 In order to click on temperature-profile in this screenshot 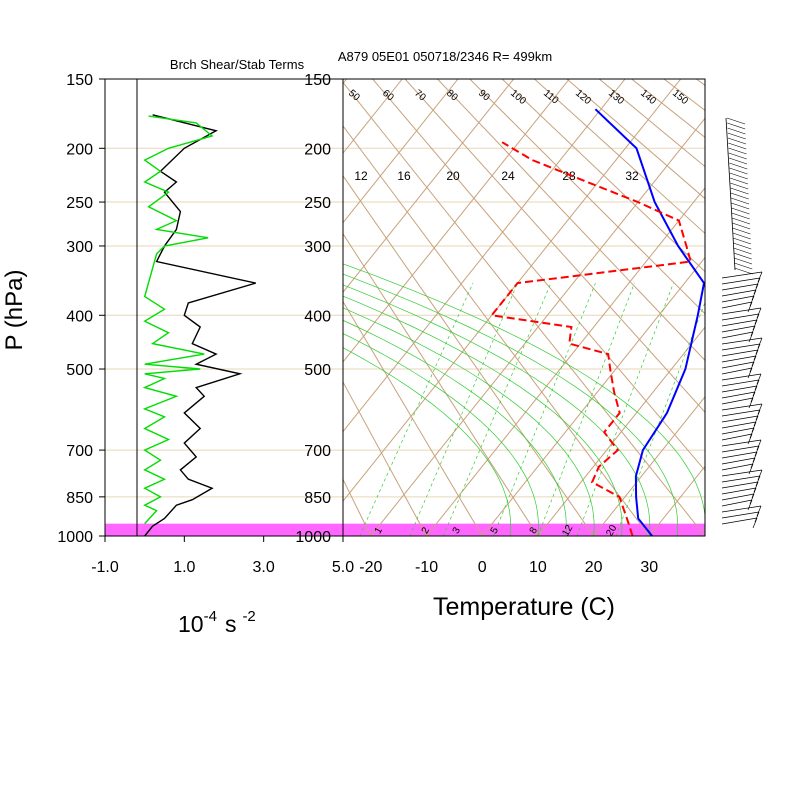, I will do `click(649, 322)`.